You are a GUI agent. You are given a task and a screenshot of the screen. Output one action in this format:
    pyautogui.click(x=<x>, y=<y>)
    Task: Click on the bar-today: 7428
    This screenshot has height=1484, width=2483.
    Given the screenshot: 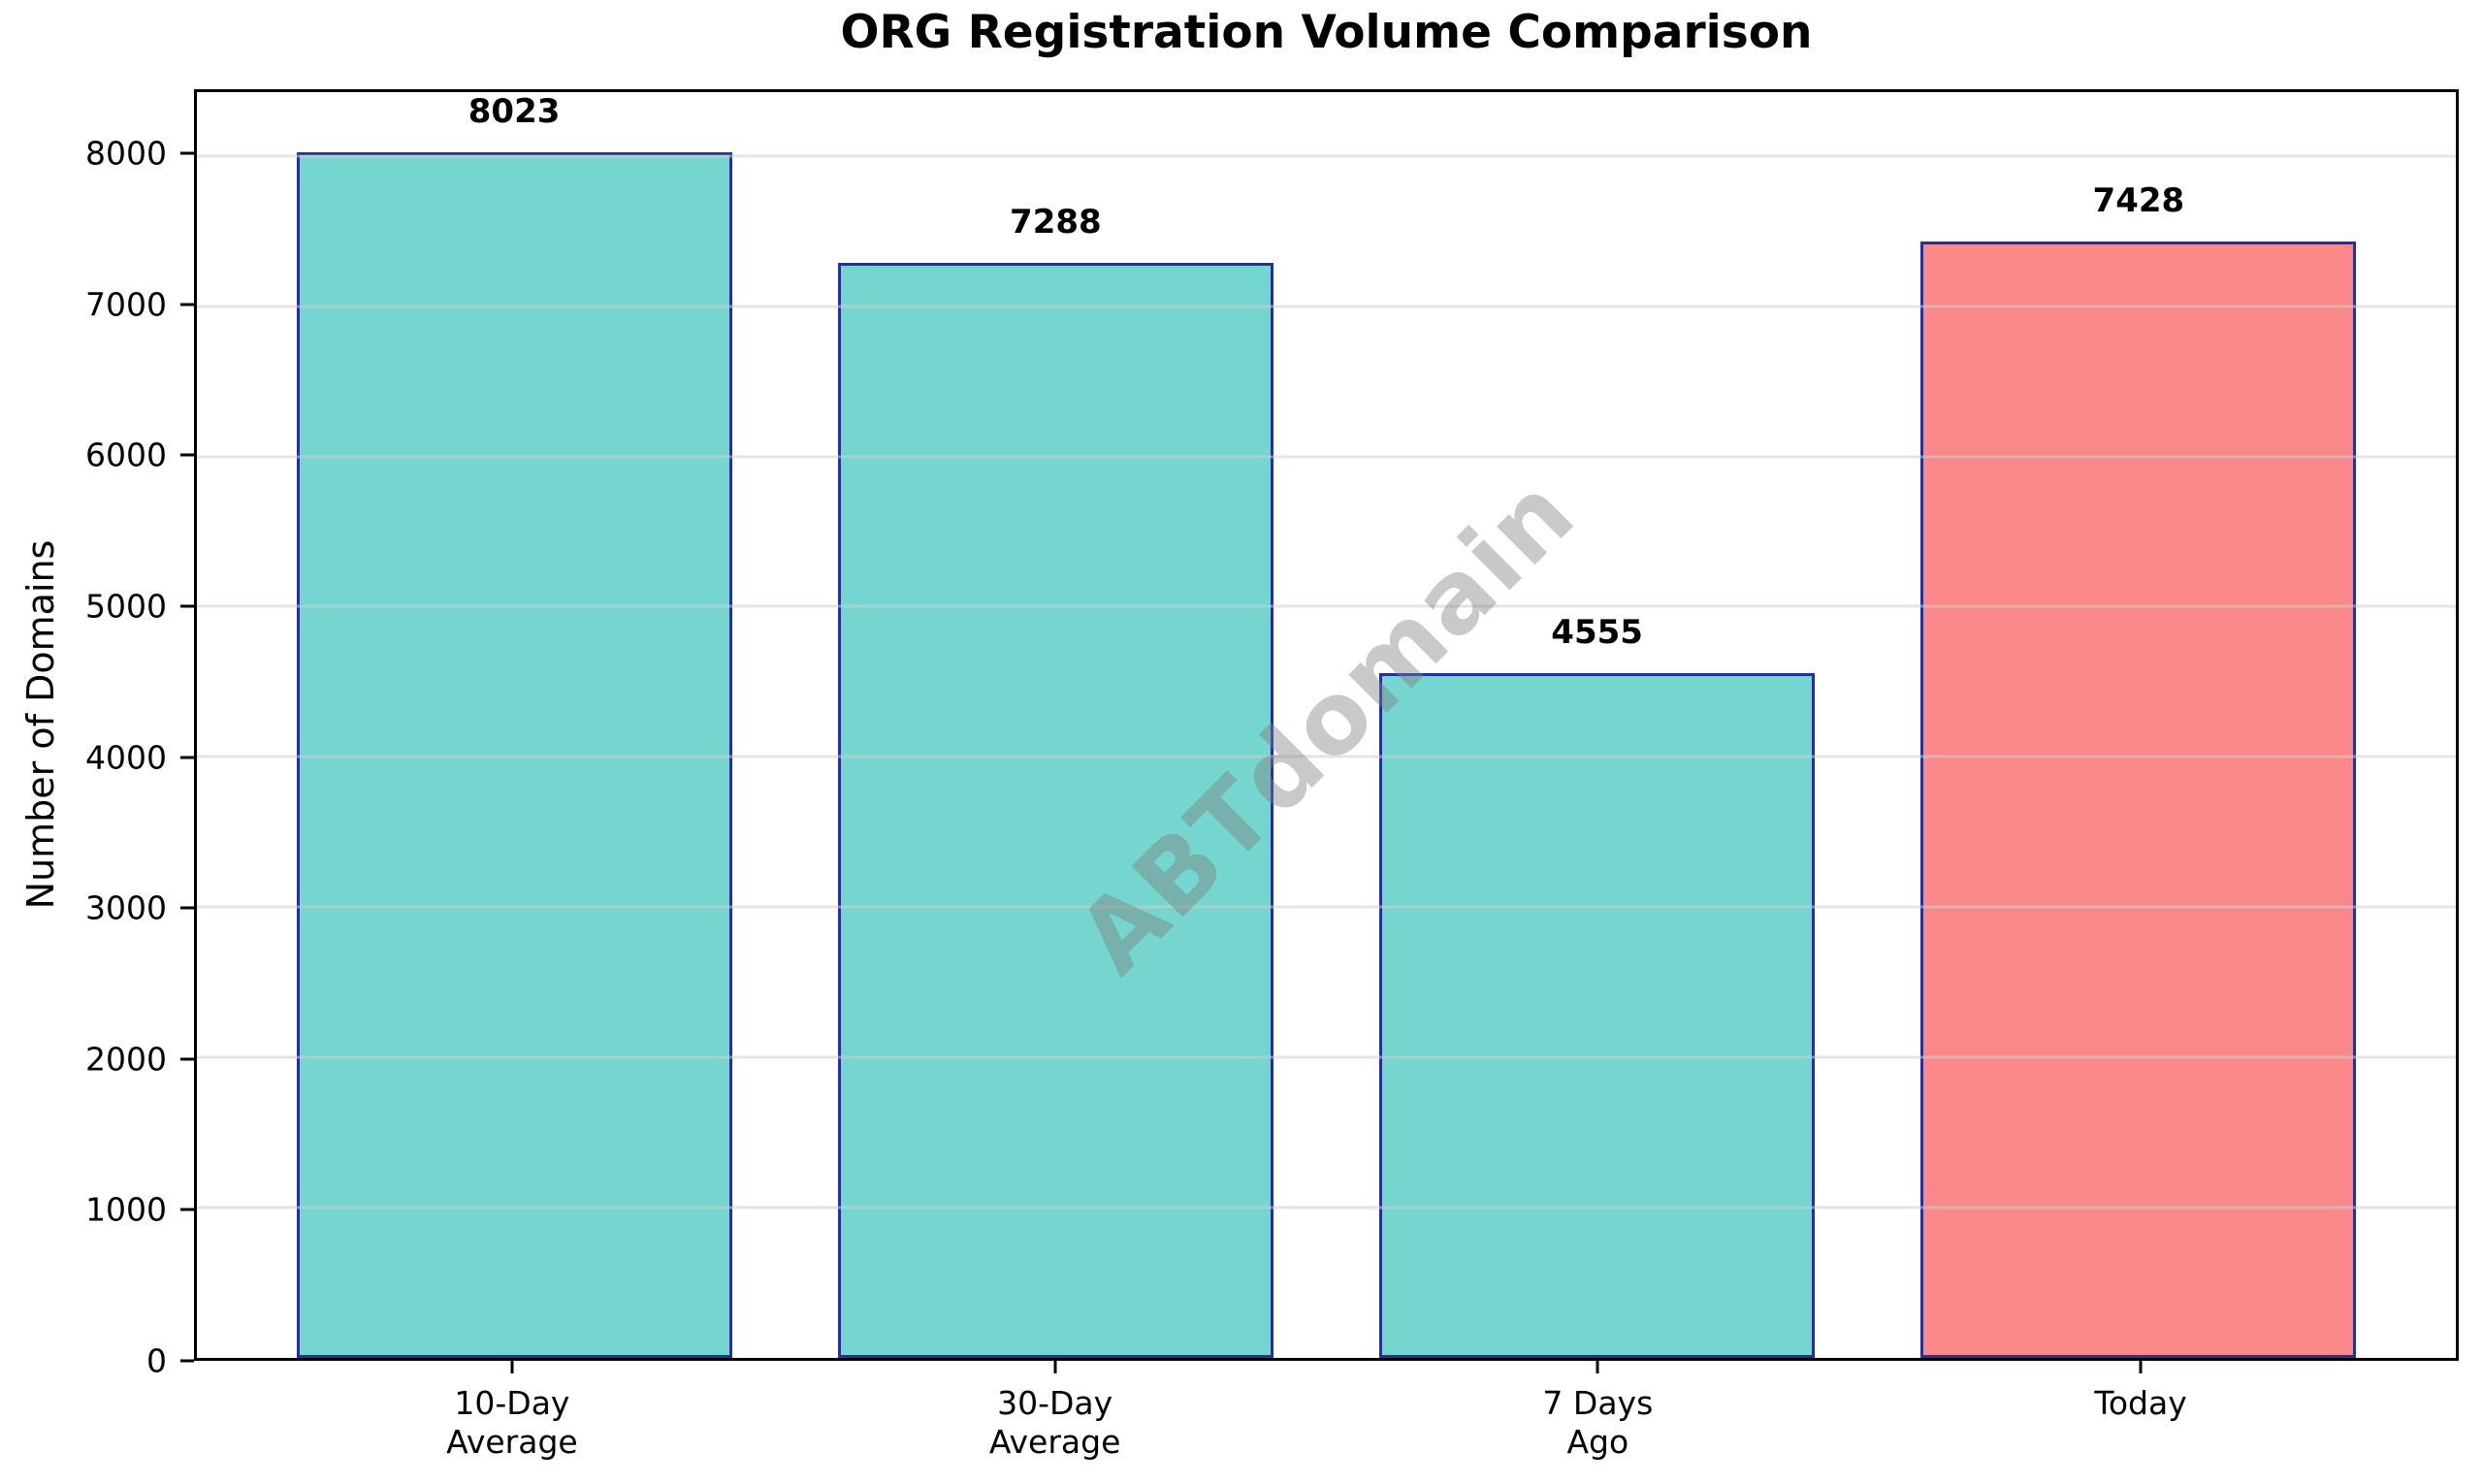 What is the action you would take?
    pyautogui.click(x=2139, y=769)
    